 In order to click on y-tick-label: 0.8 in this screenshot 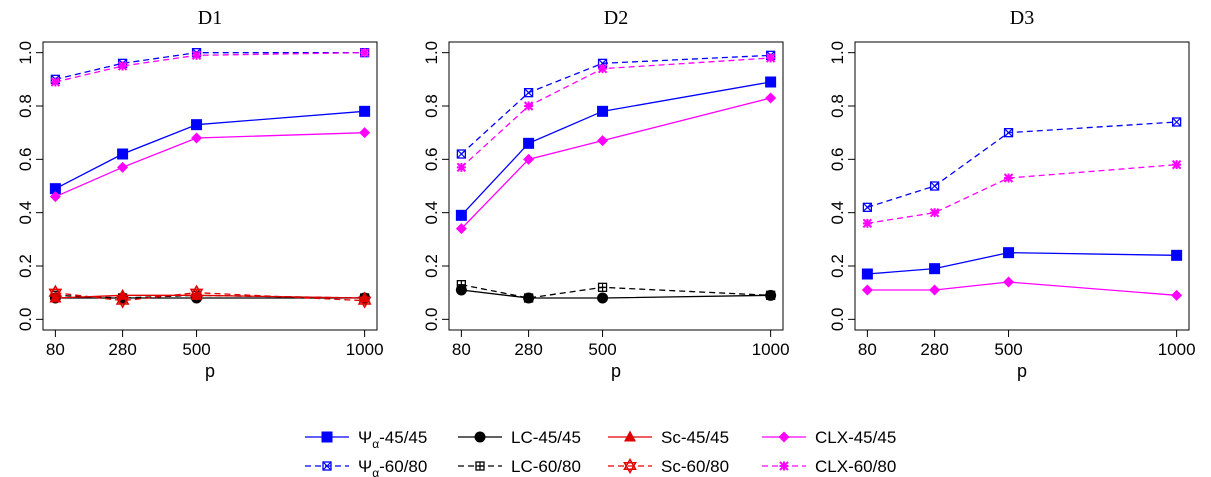, I will do `click(25, 106)`.